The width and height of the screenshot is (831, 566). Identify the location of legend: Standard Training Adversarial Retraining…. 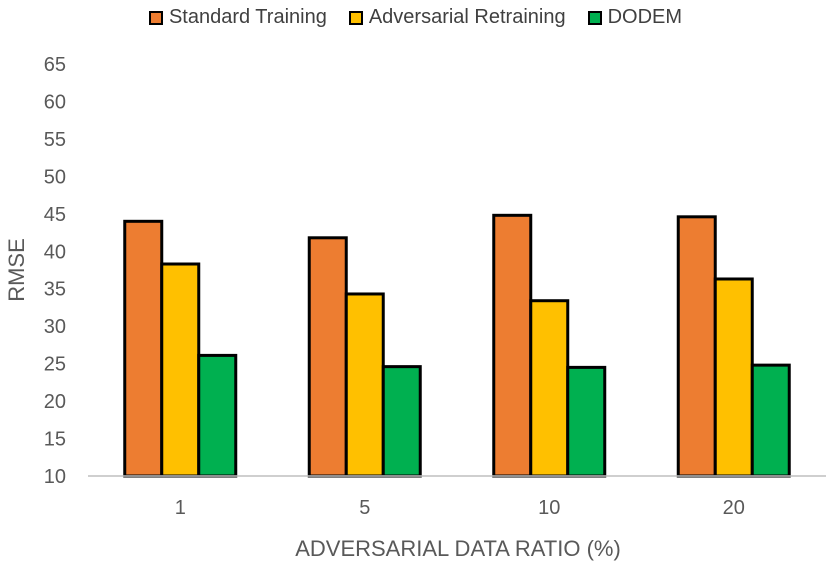
(415, 17).